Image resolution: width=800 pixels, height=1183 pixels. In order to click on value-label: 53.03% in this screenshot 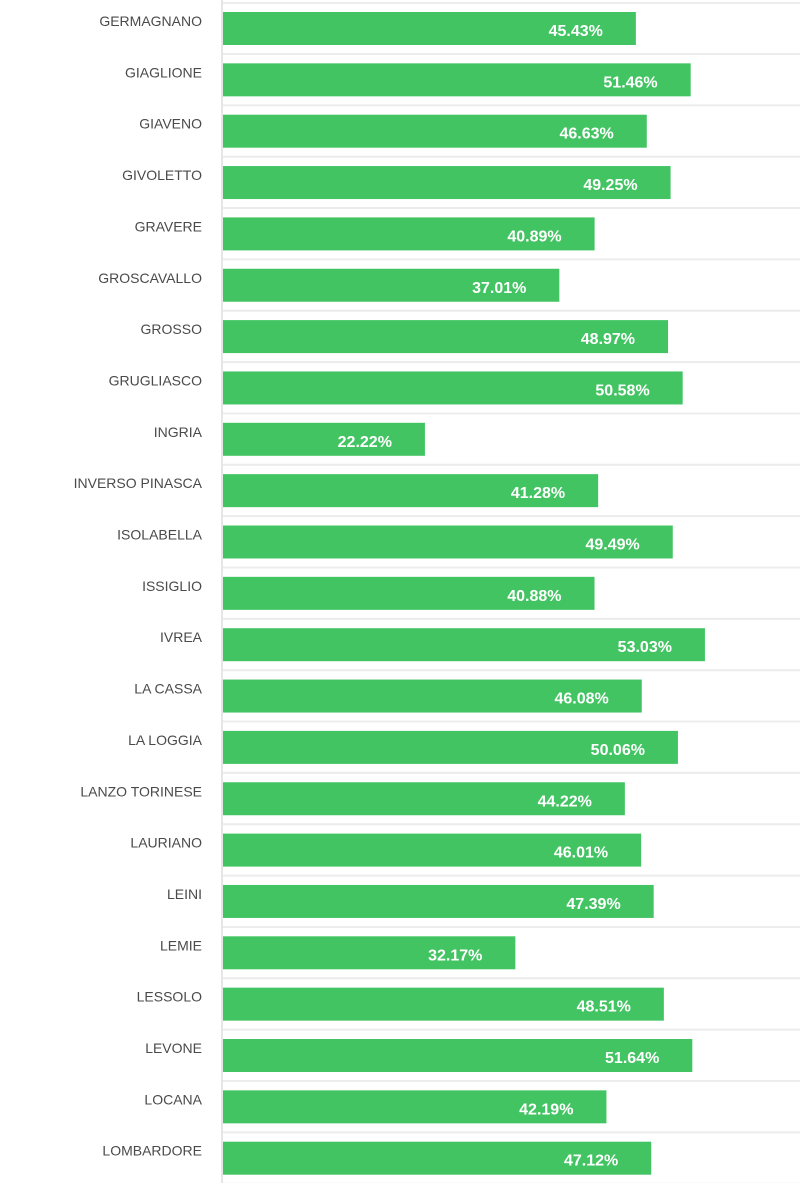, I will do `click(645, 647)`.